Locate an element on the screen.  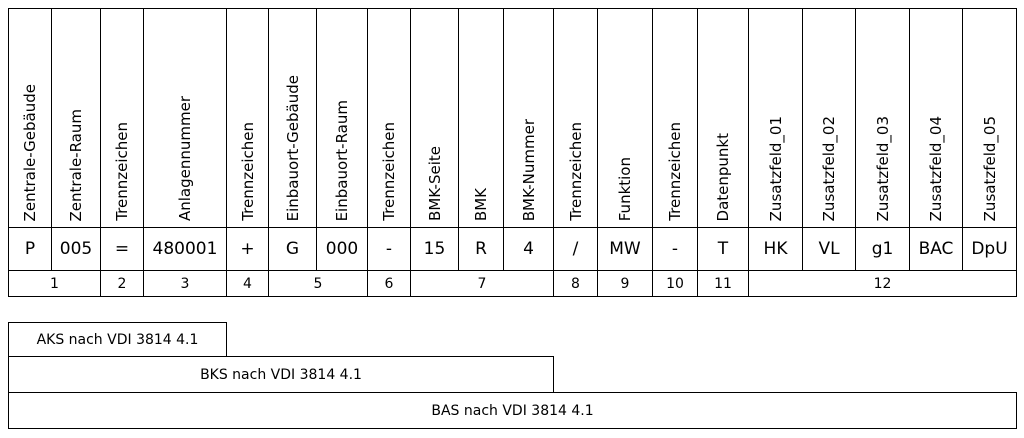
value-cell-text: = is located at coordinates (122, 249).